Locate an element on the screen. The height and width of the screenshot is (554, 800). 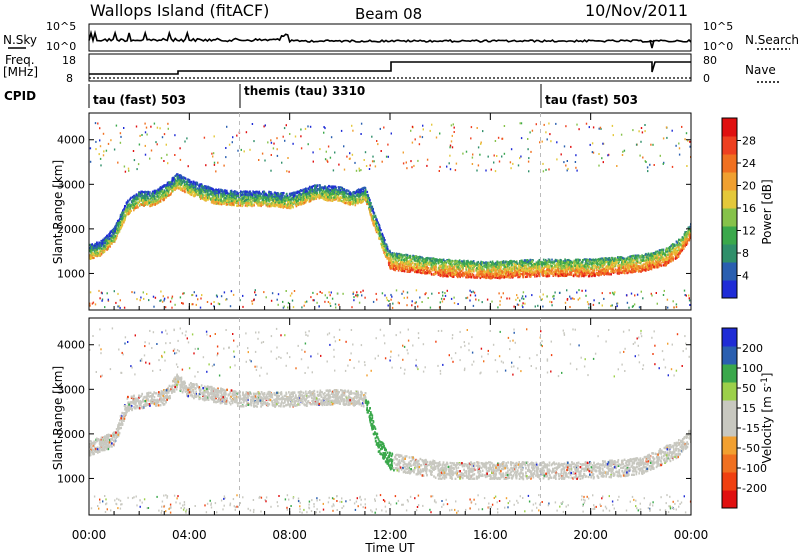
noise-panel: N.Sky 10^5 10^0 10^5 10^0 N.Search is located at coordinates (401, 36).